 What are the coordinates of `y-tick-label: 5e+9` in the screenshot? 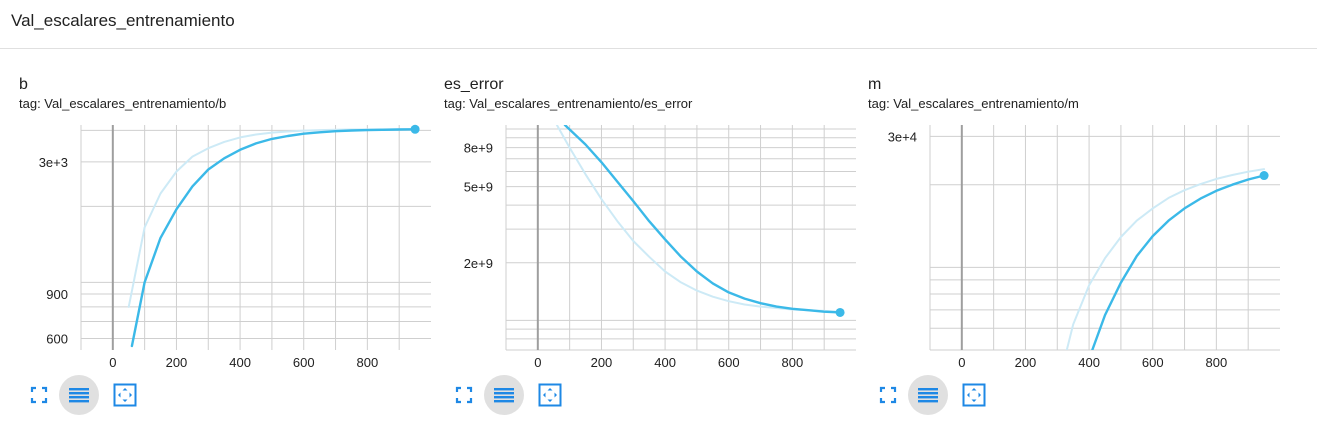 It's located at (478, 187).